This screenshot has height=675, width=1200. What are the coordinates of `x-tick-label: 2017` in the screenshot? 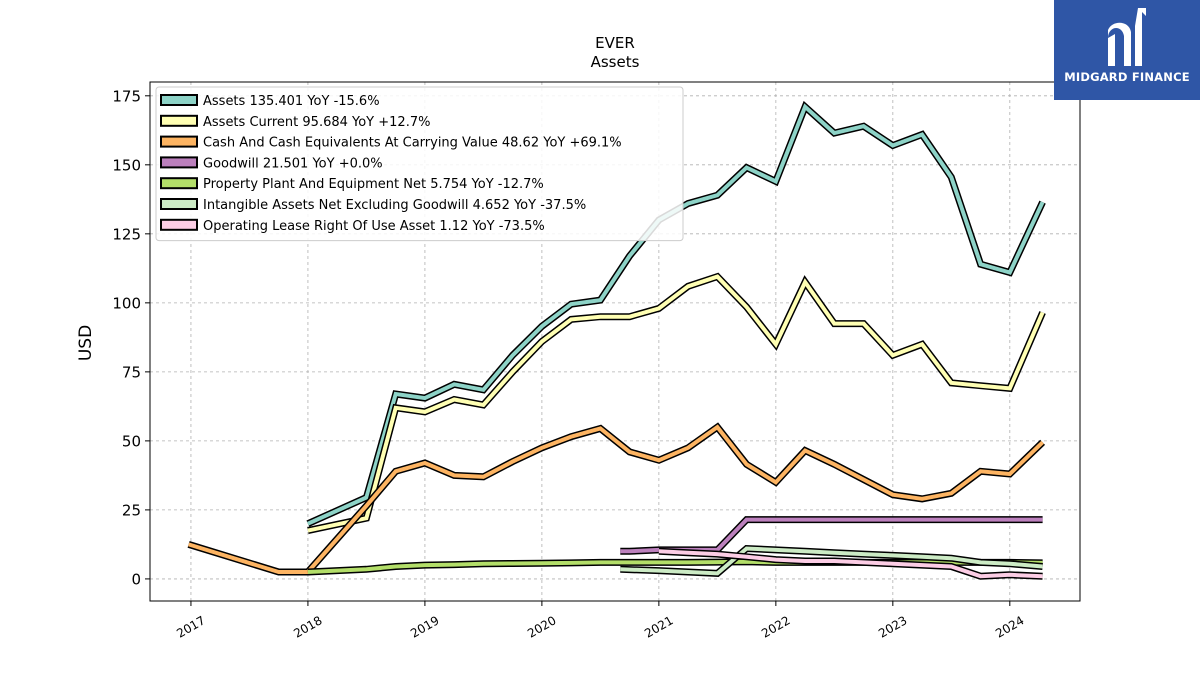 It's located at (190, 626).